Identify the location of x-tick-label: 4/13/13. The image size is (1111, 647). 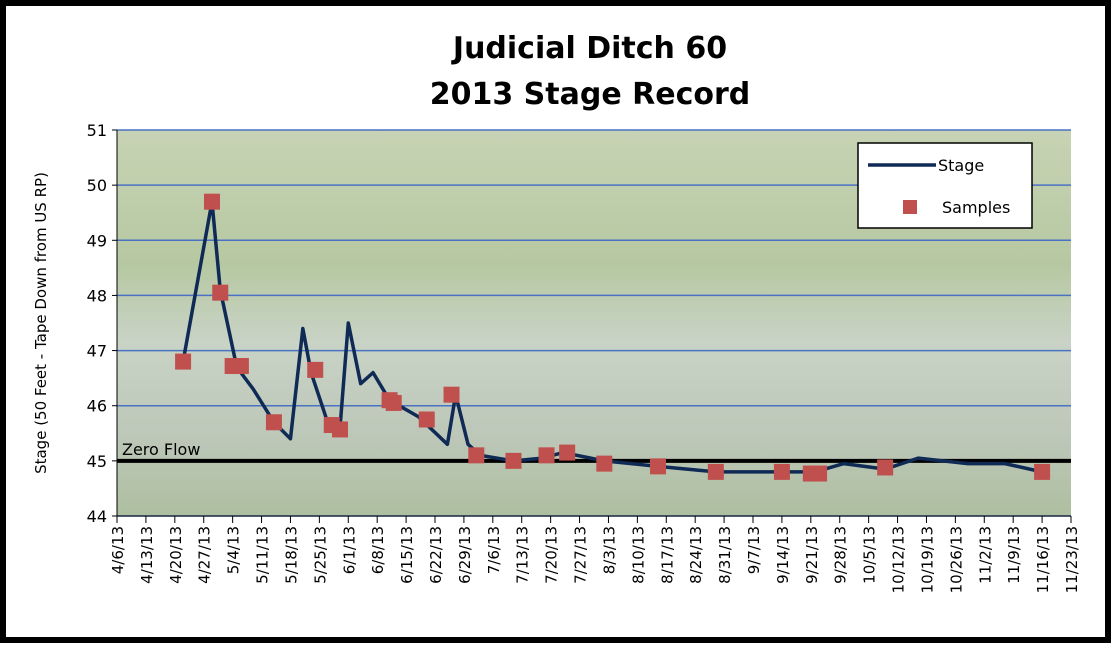
(147, 555).